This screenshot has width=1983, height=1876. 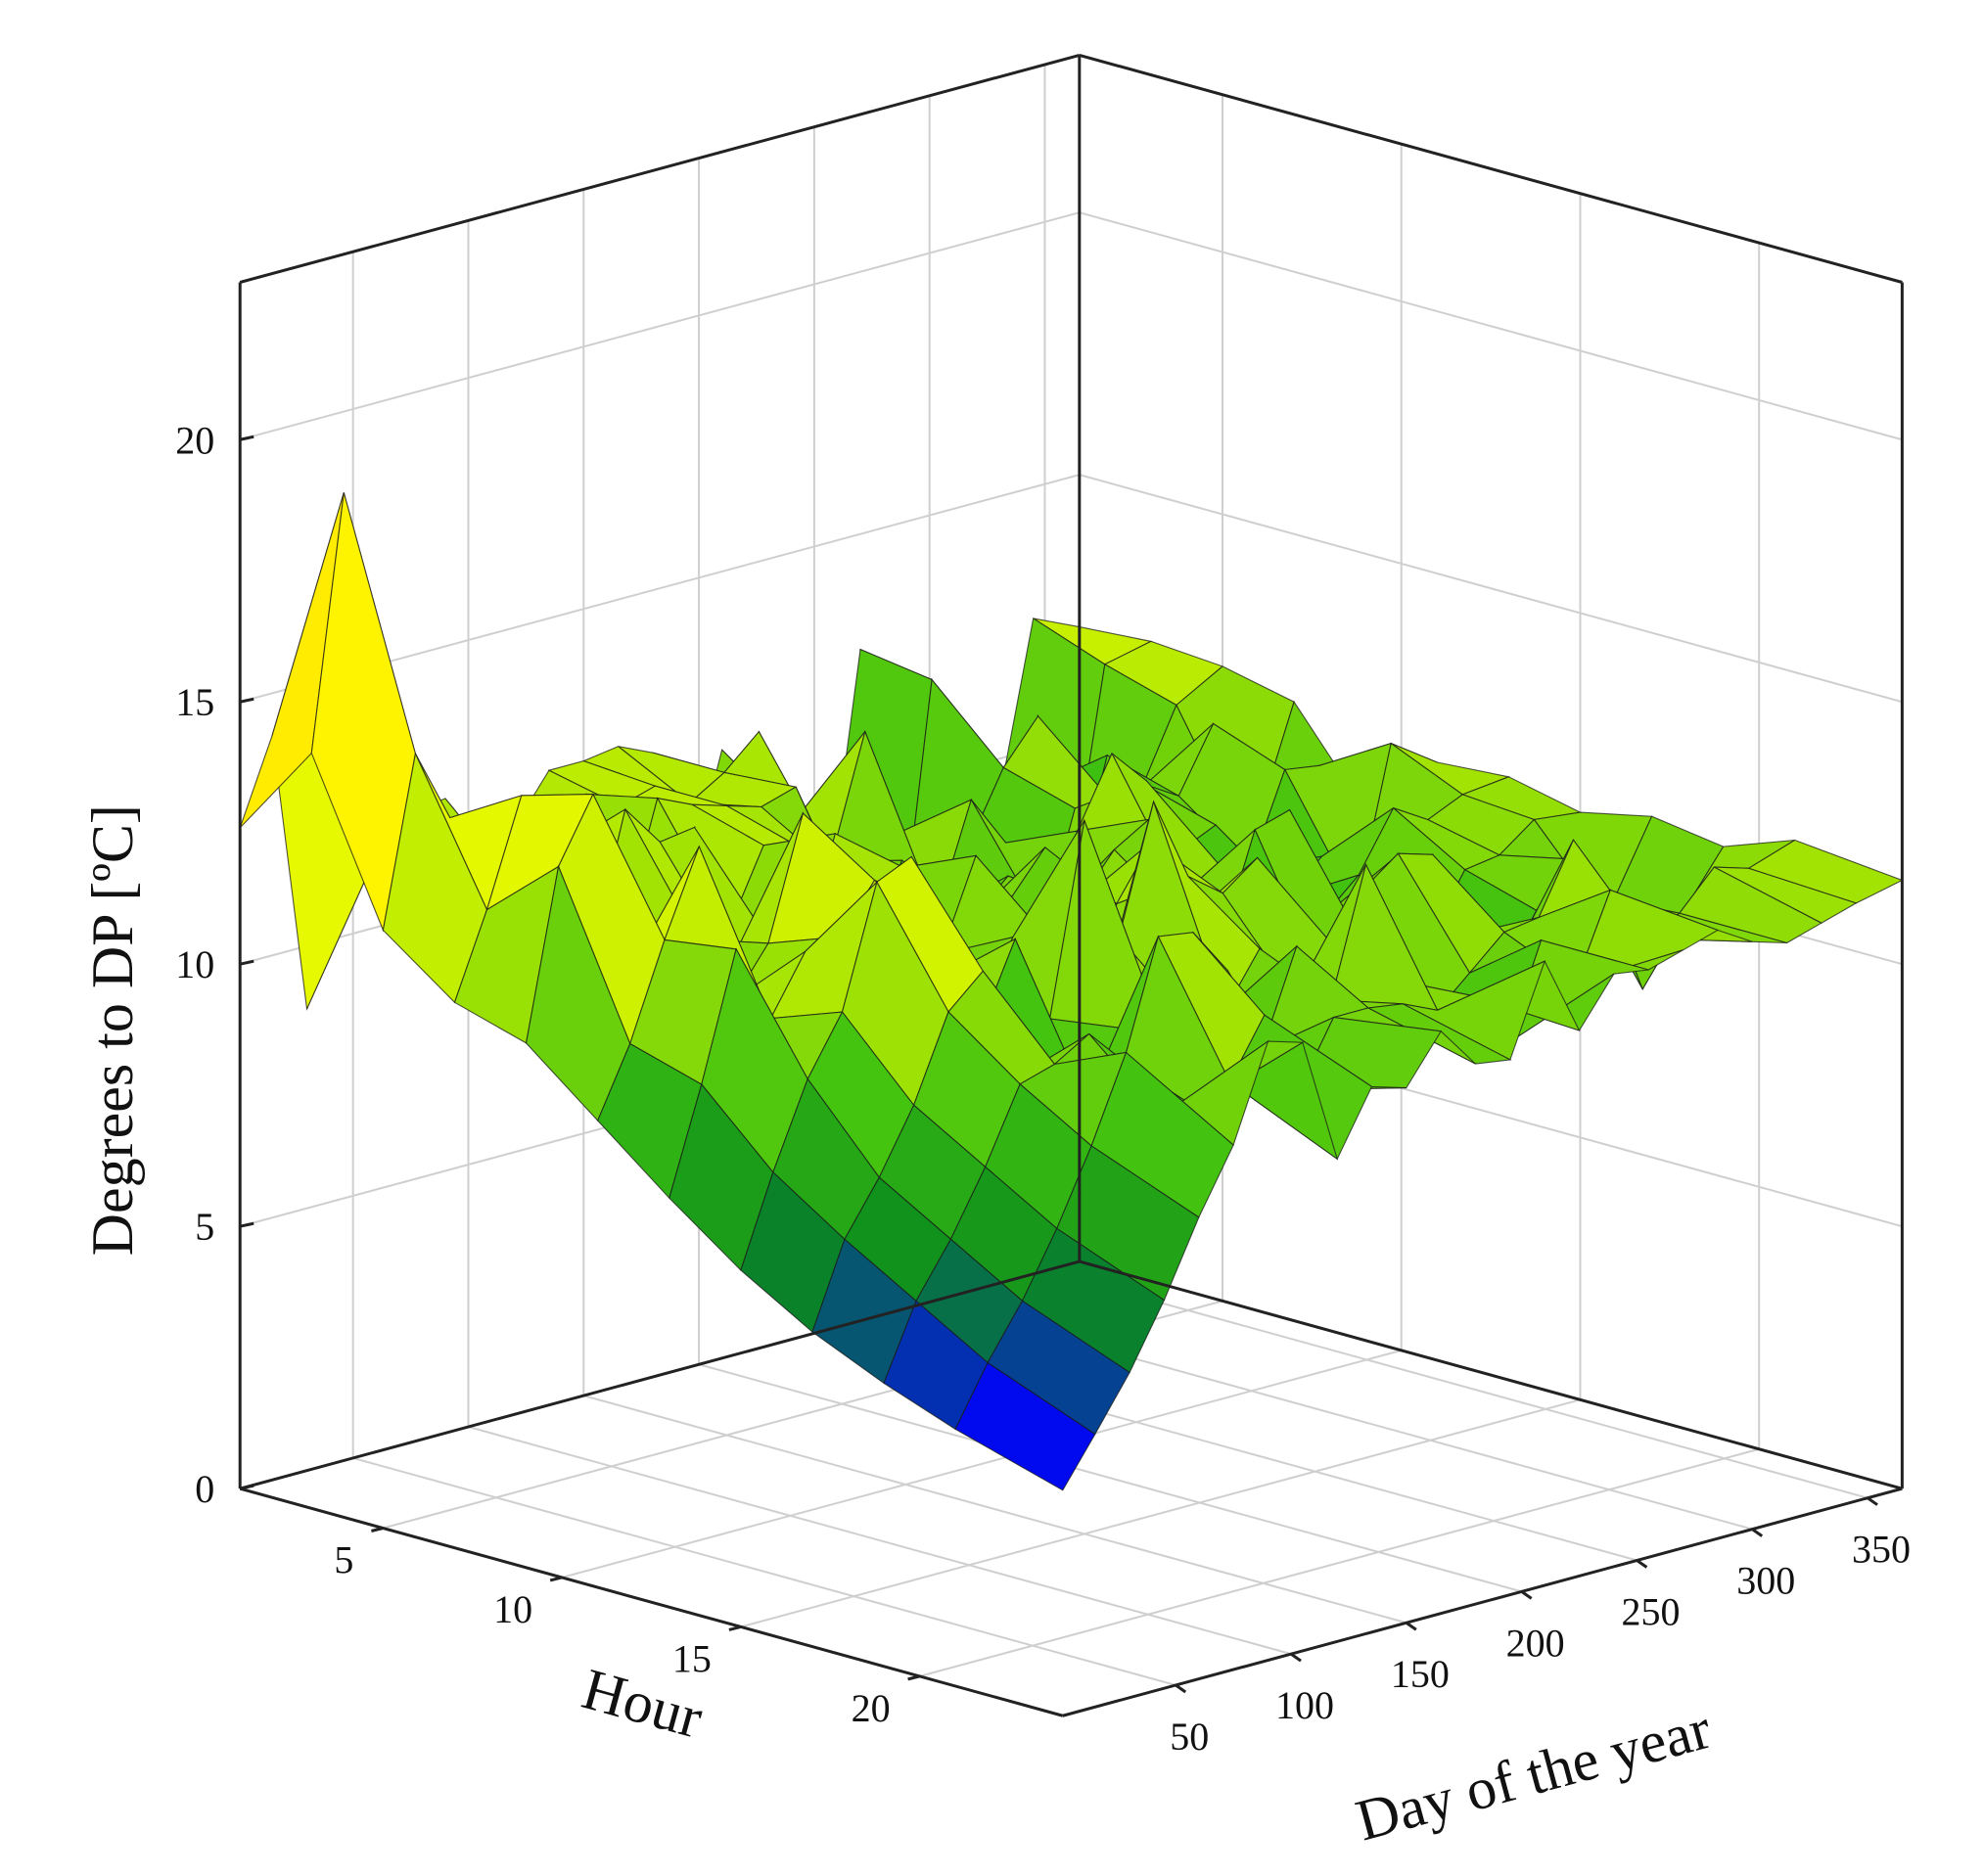 I want to click on box-edge-top-left, so click(x=660, y=168).